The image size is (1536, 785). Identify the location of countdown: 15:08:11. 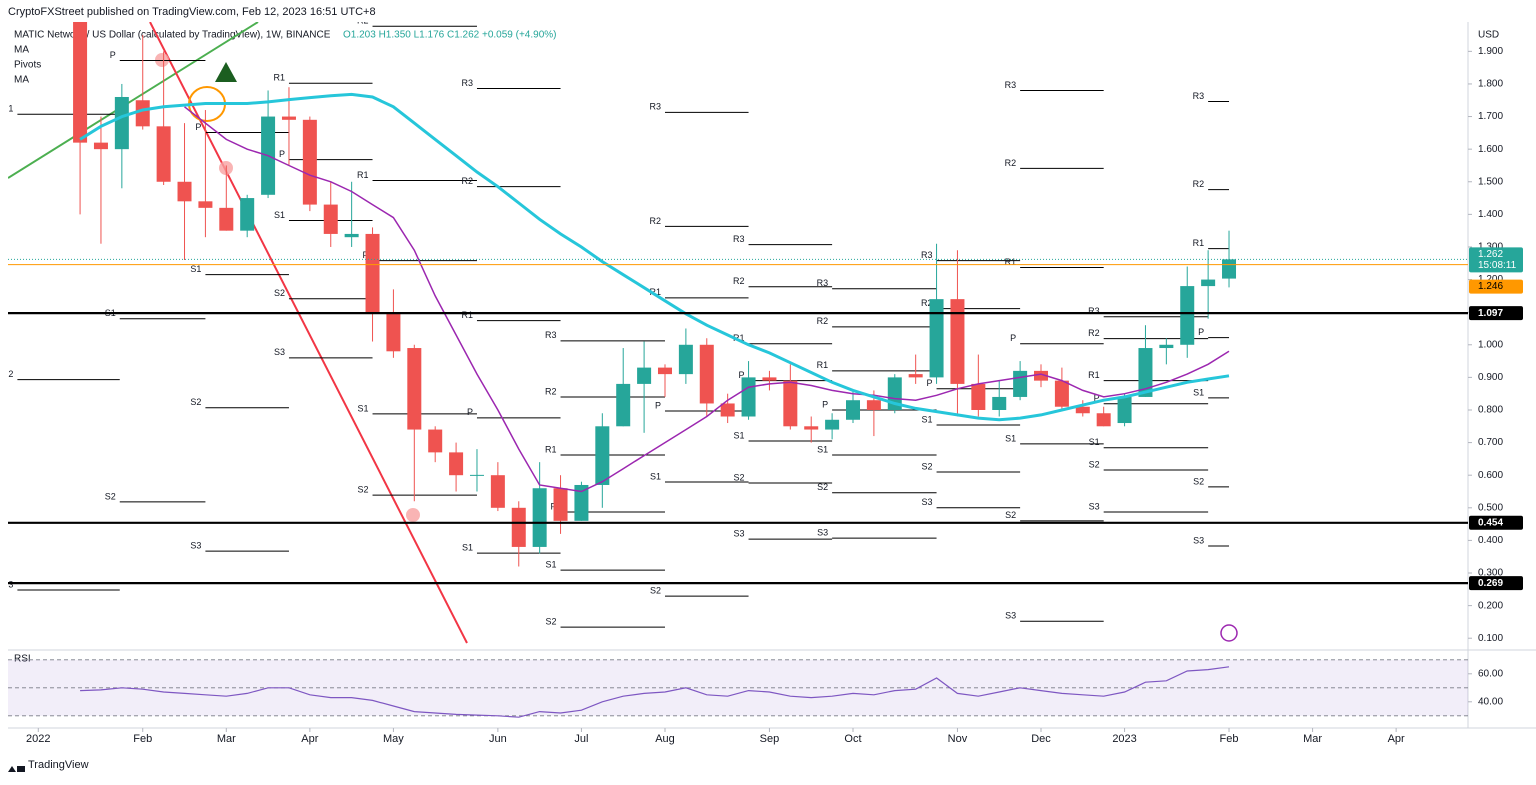
(1497, 265).